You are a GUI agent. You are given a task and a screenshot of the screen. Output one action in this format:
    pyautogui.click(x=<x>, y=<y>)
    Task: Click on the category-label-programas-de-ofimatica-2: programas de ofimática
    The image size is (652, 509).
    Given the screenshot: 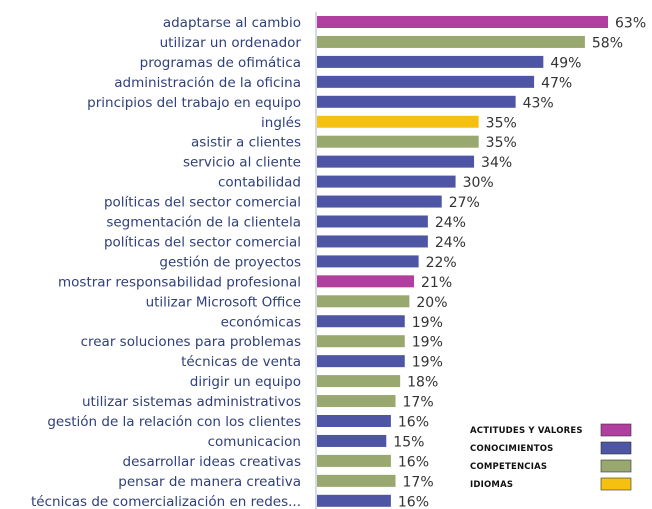 What is the action you would take?
    pyautogui.click(x=220, y=63)
    